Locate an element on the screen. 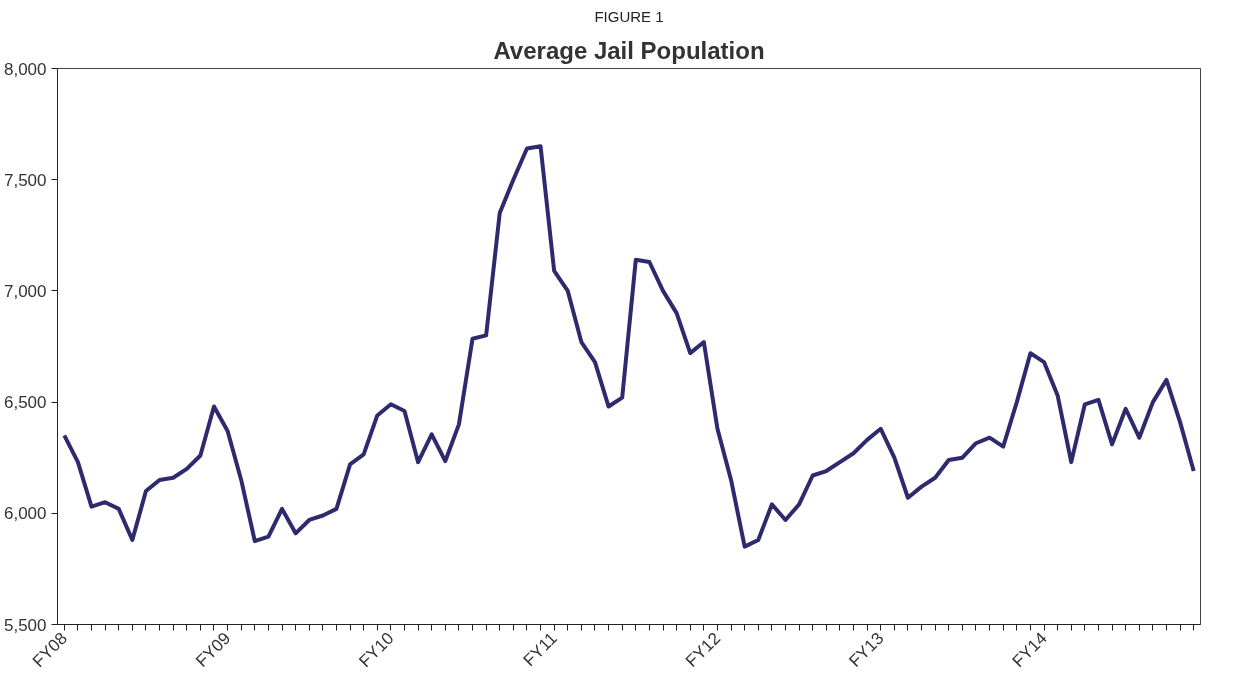 The width and height of the screenshot is (1253, 689). y-tick-label: 7,000 is located at coordinates (25, 291).